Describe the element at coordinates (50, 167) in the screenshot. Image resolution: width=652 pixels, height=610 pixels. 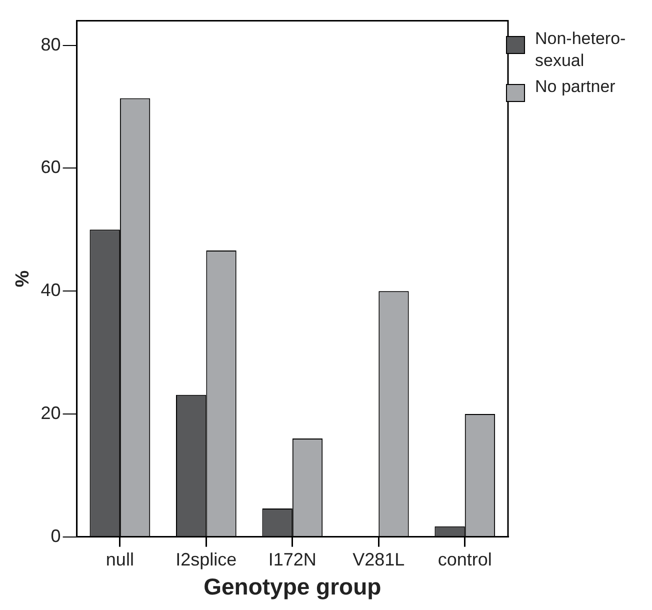
I see `y-tick-label: 60` at that location.